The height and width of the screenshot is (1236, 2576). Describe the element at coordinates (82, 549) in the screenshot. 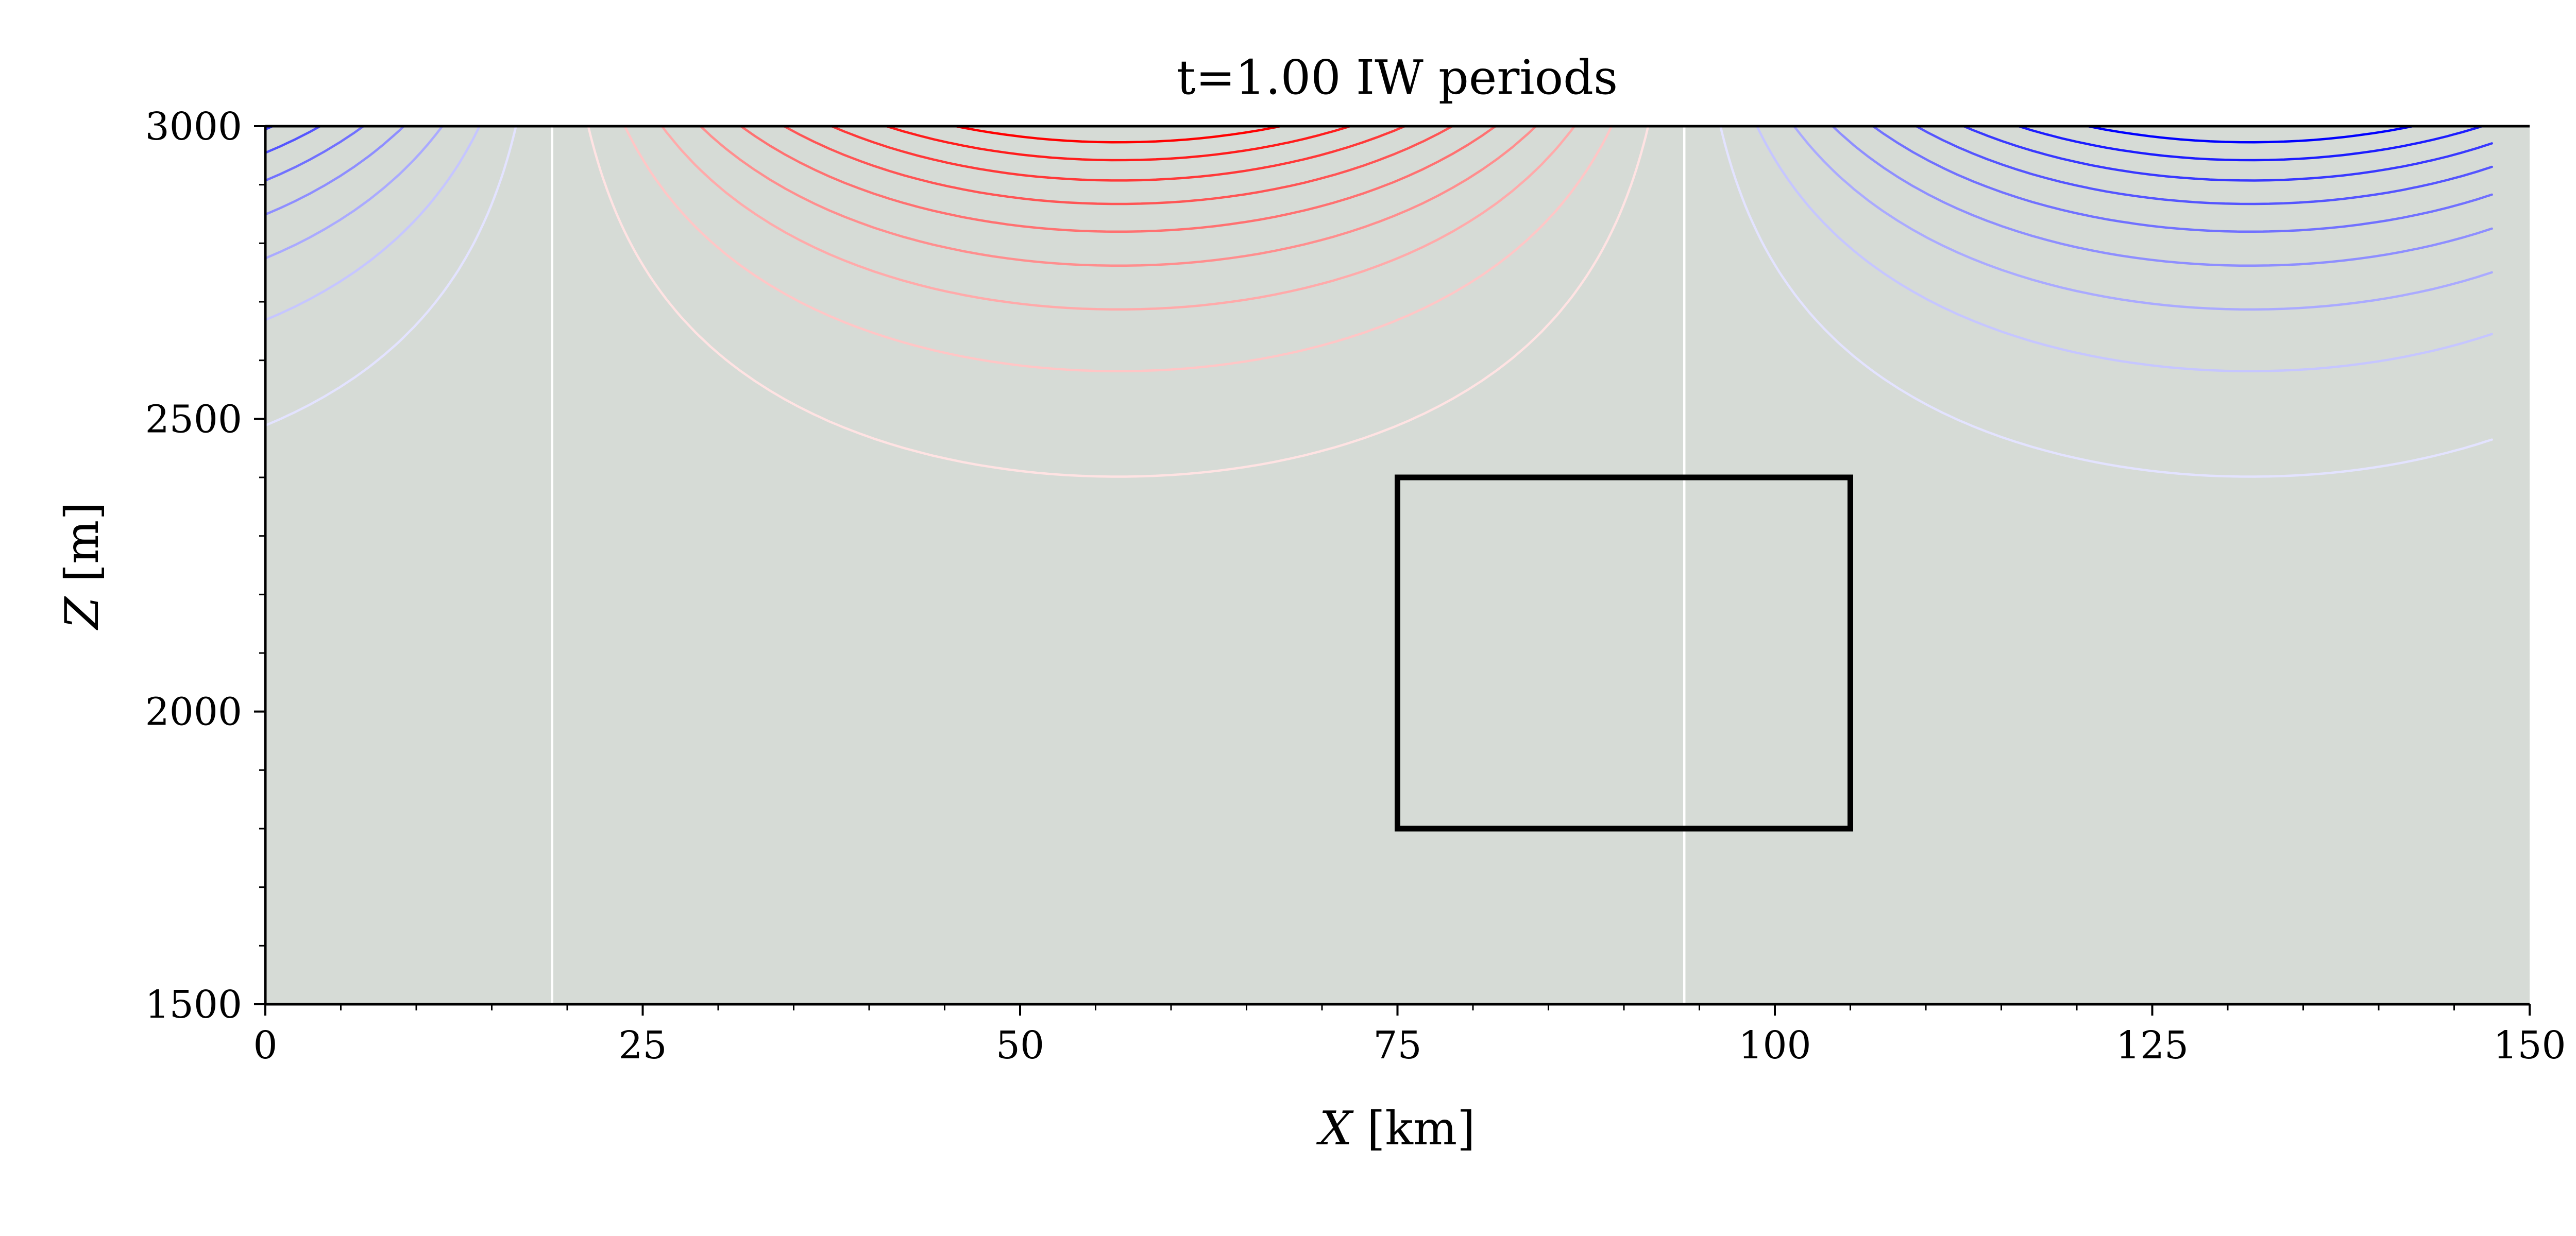

I see `y-axis-unit: [m]` at that location.